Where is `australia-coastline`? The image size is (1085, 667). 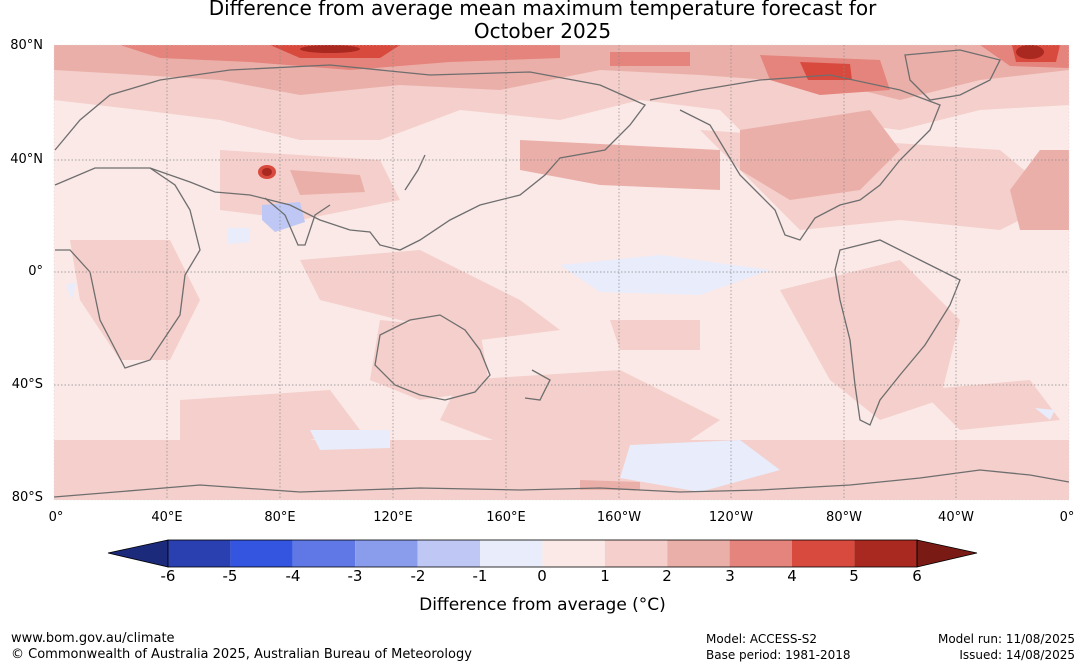 australia-coastline is located at coordinates (432, 357).